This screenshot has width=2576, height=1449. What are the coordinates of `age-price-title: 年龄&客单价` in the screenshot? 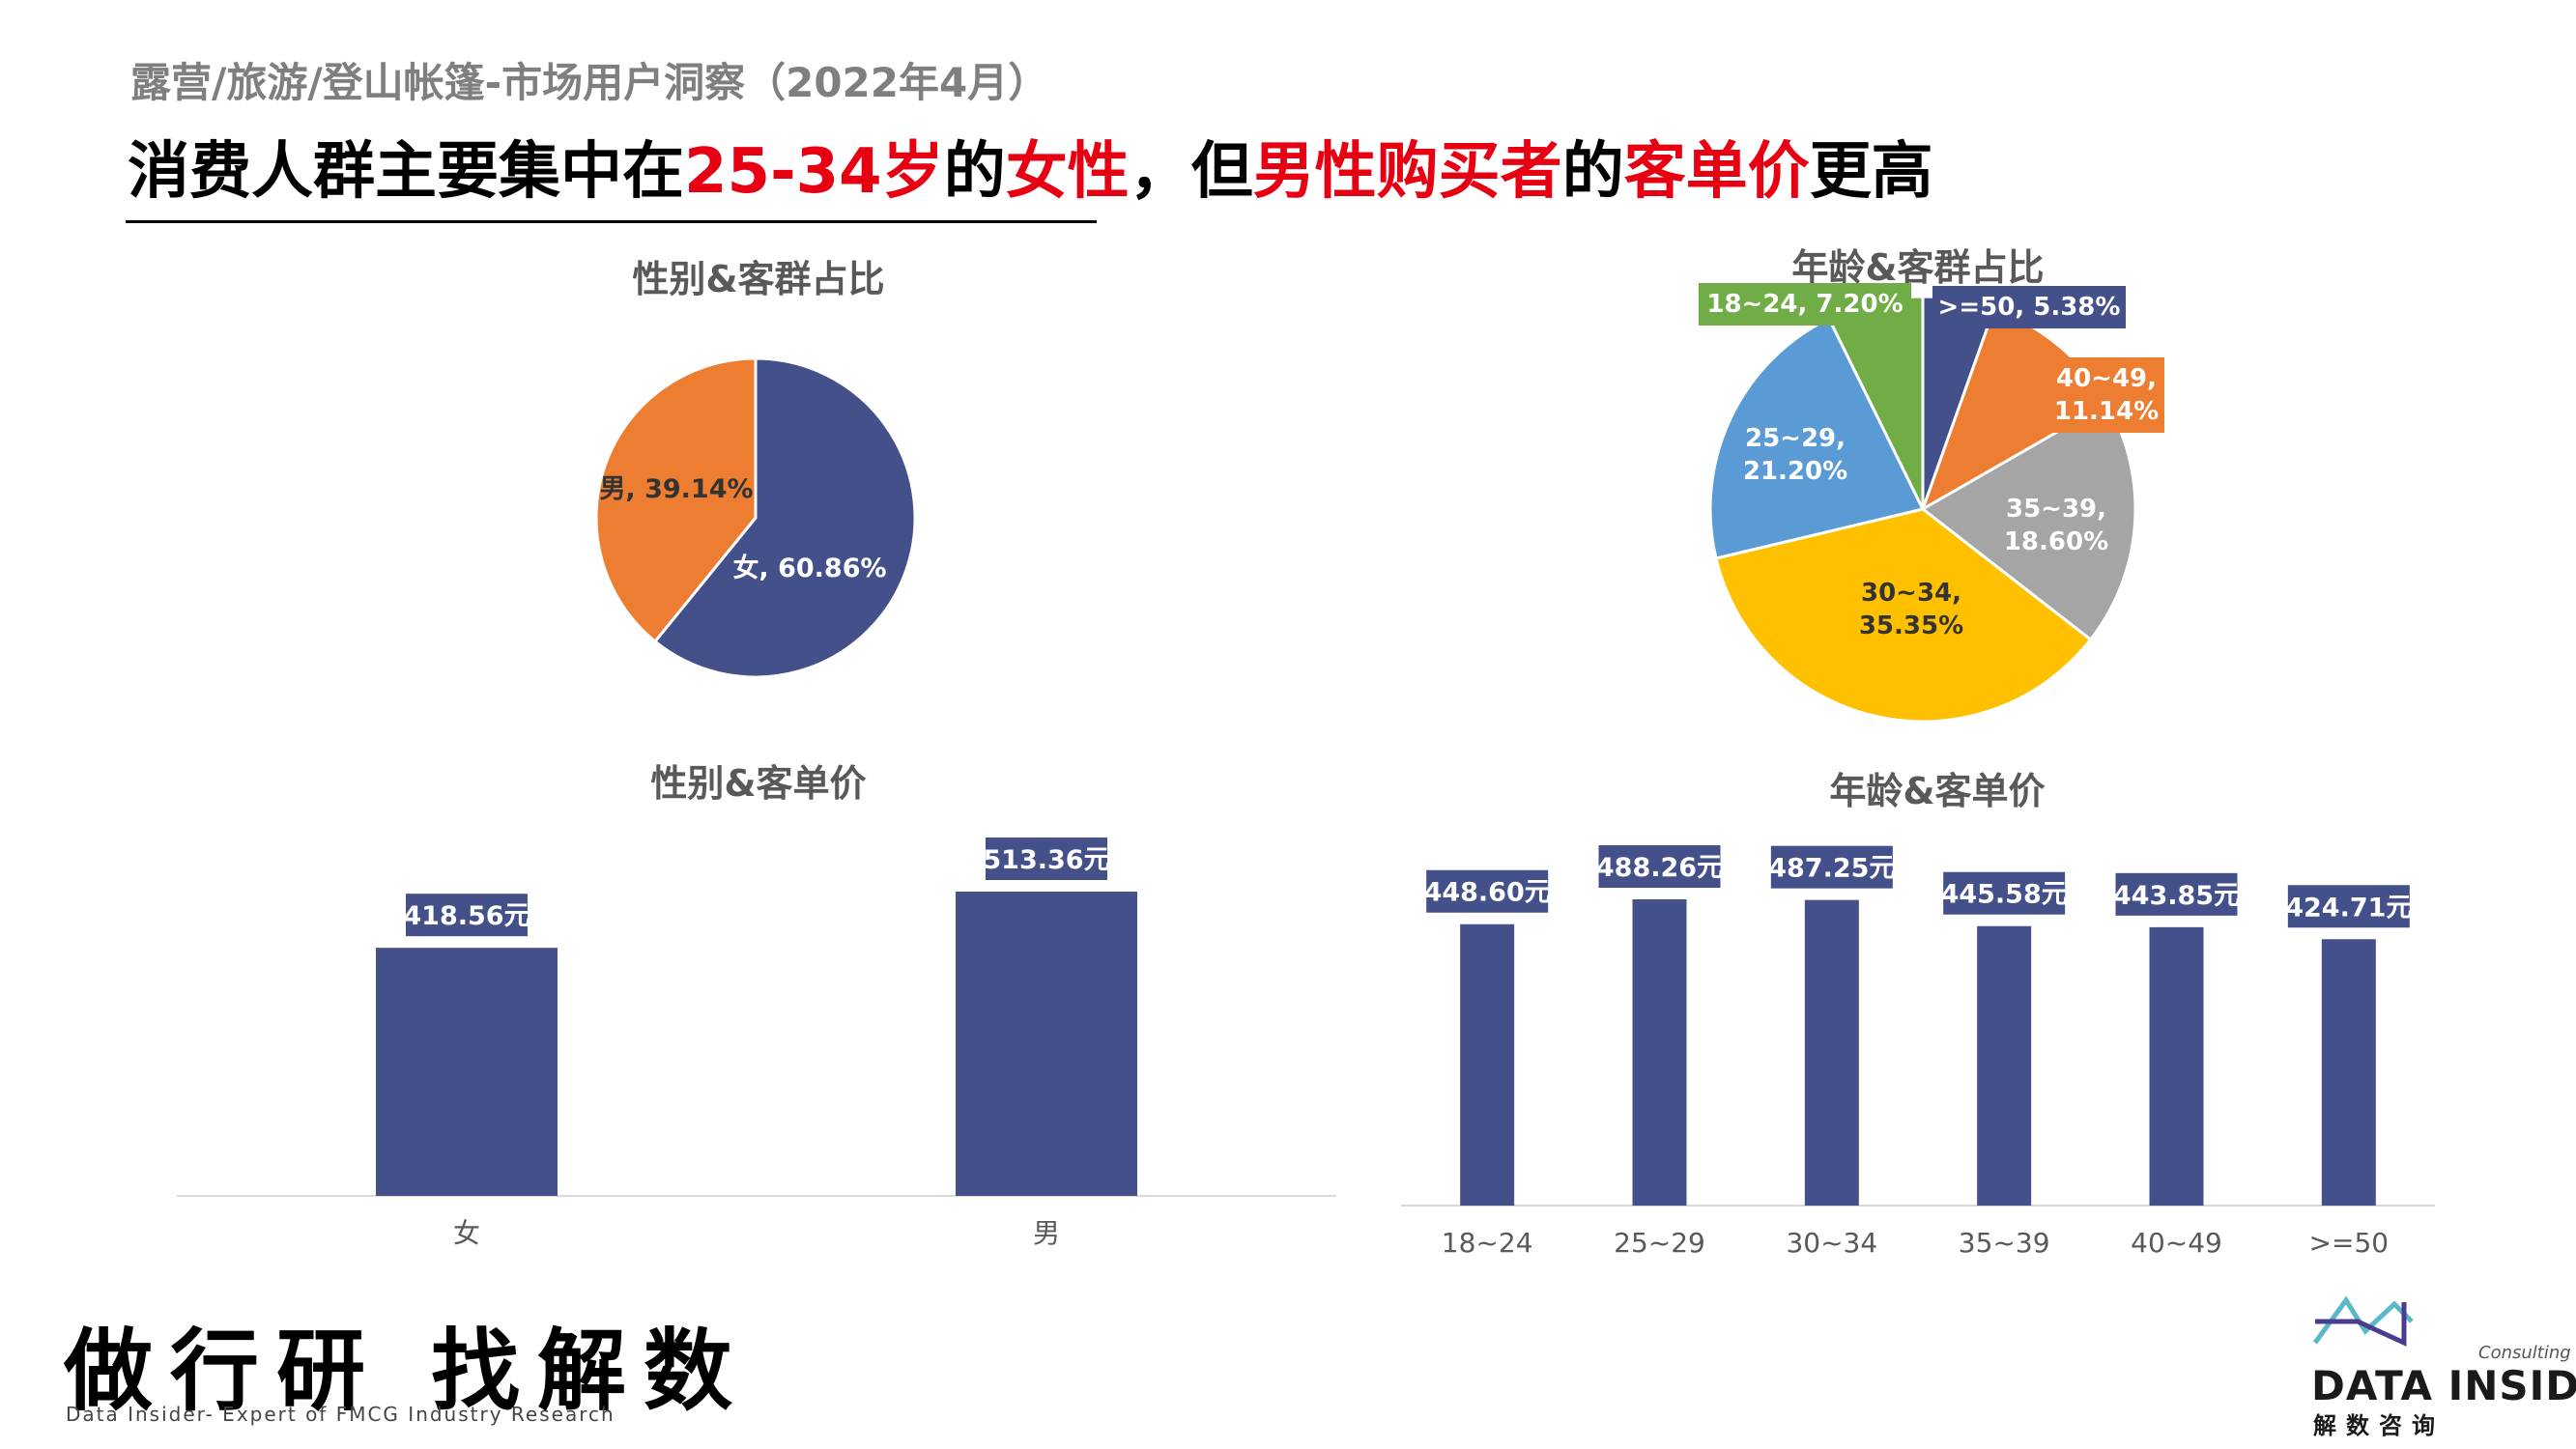 It's located at (1938, 791).